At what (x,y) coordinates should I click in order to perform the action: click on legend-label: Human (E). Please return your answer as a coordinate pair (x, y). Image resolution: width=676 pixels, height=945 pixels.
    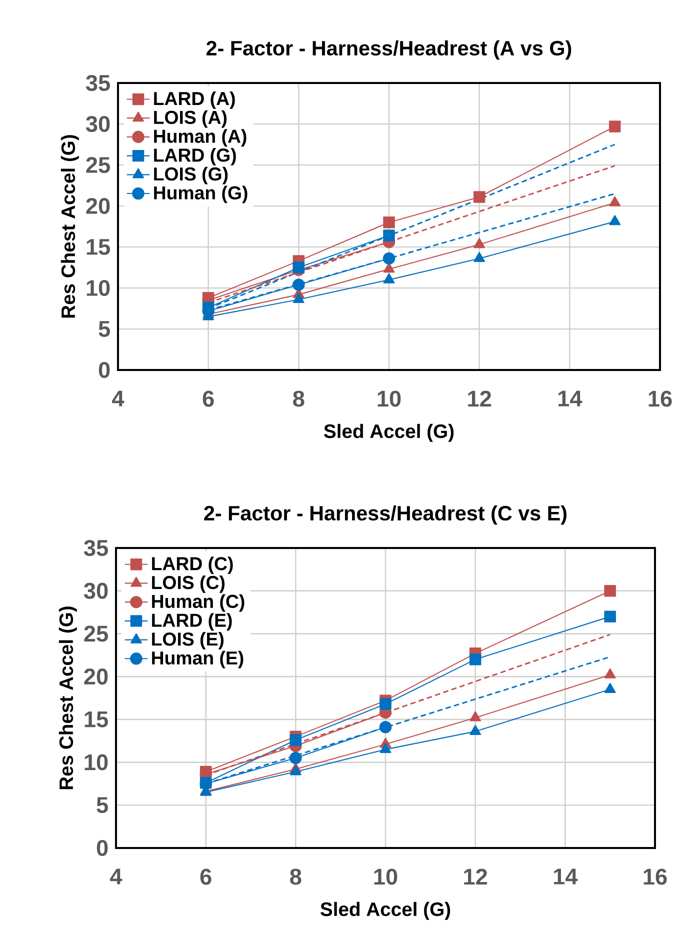
    Looking at the image, I should click on (198, 659).